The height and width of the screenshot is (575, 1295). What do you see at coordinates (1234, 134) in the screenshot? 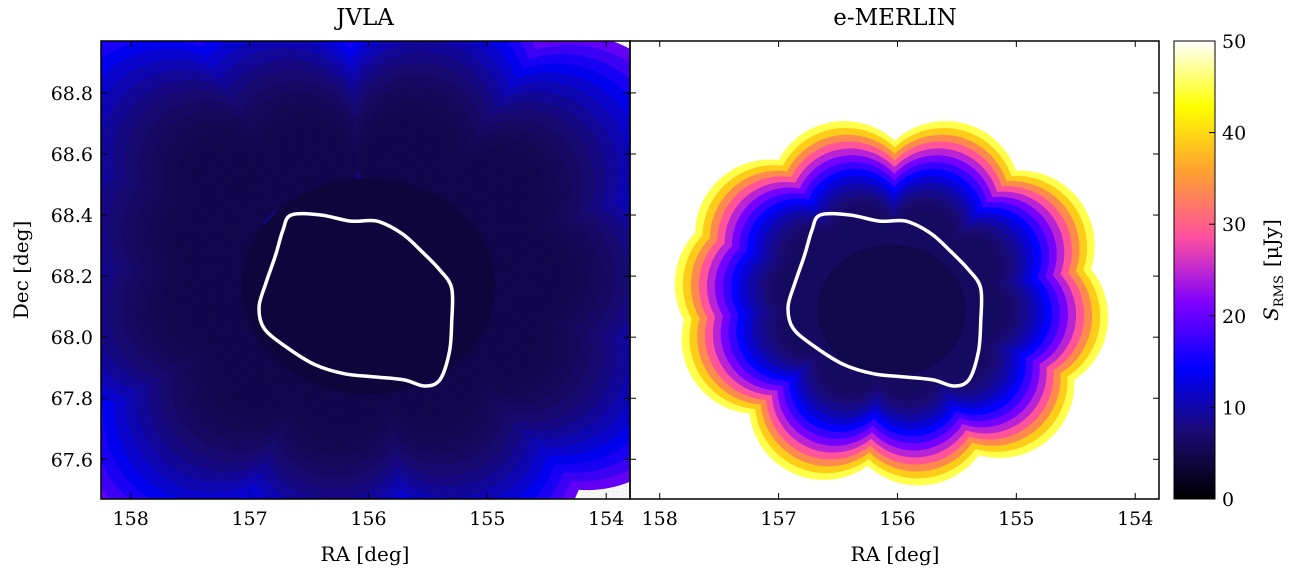
I see `colorbar-tick-label: 40` at bounding box center [1234, 134].